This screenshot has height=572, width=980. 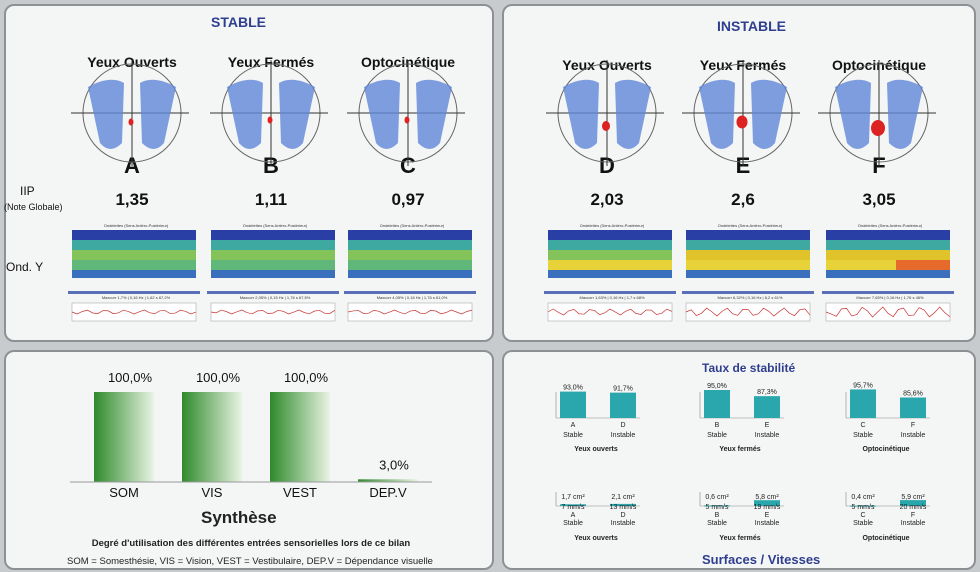 I want to click on condition-letter: F, so click(x=879, y=165).